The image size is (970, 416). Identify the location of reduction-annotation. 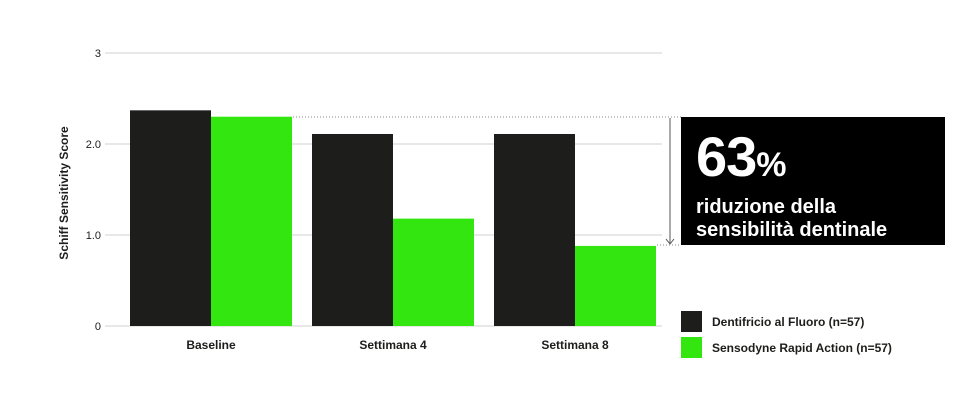
(487, 181).